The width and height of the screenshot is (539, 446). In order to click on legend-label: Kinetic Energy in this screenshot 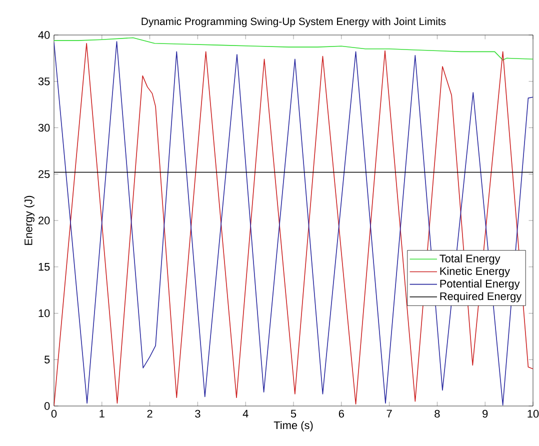, I will do `click(475, 272)`.